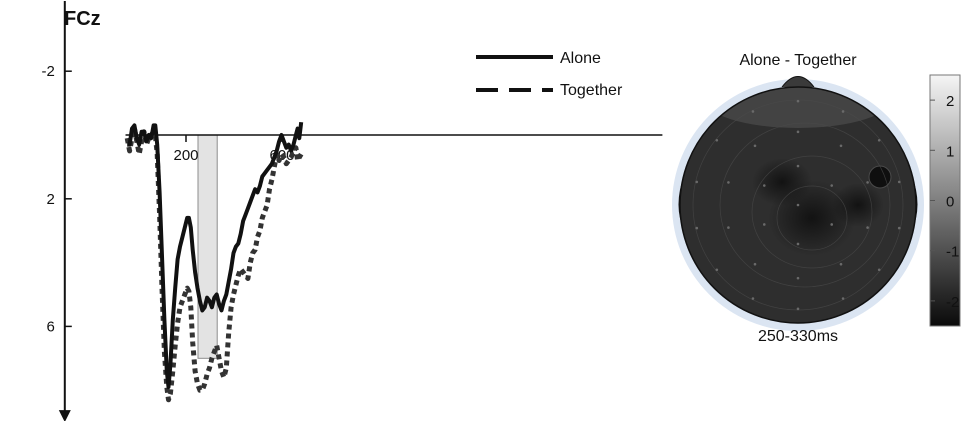  What do you see at coordinates (82, 19) in the screenshot?
I see `chart-title: FCz` at bounding box center [82, 19].